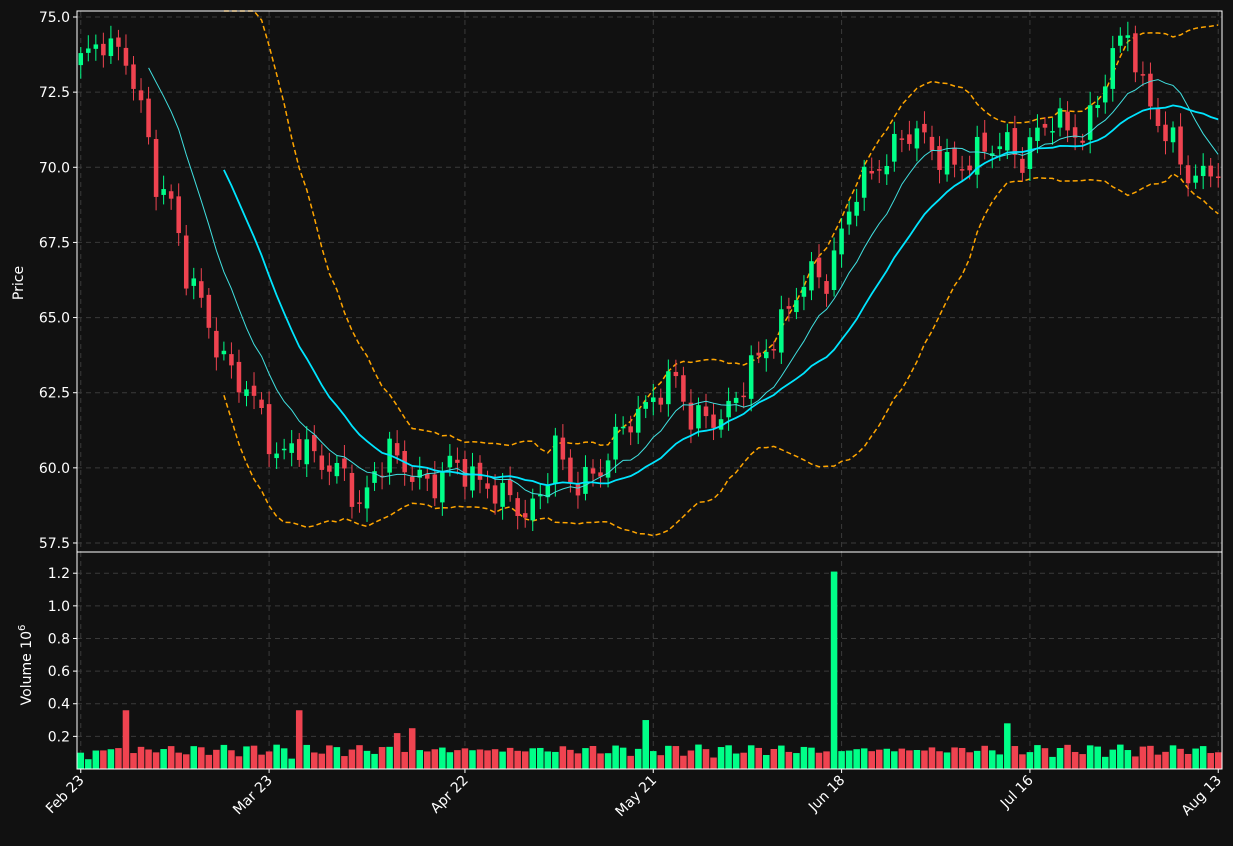  I want to click on volume-axis-label-text: Volume, so click(27, 679).